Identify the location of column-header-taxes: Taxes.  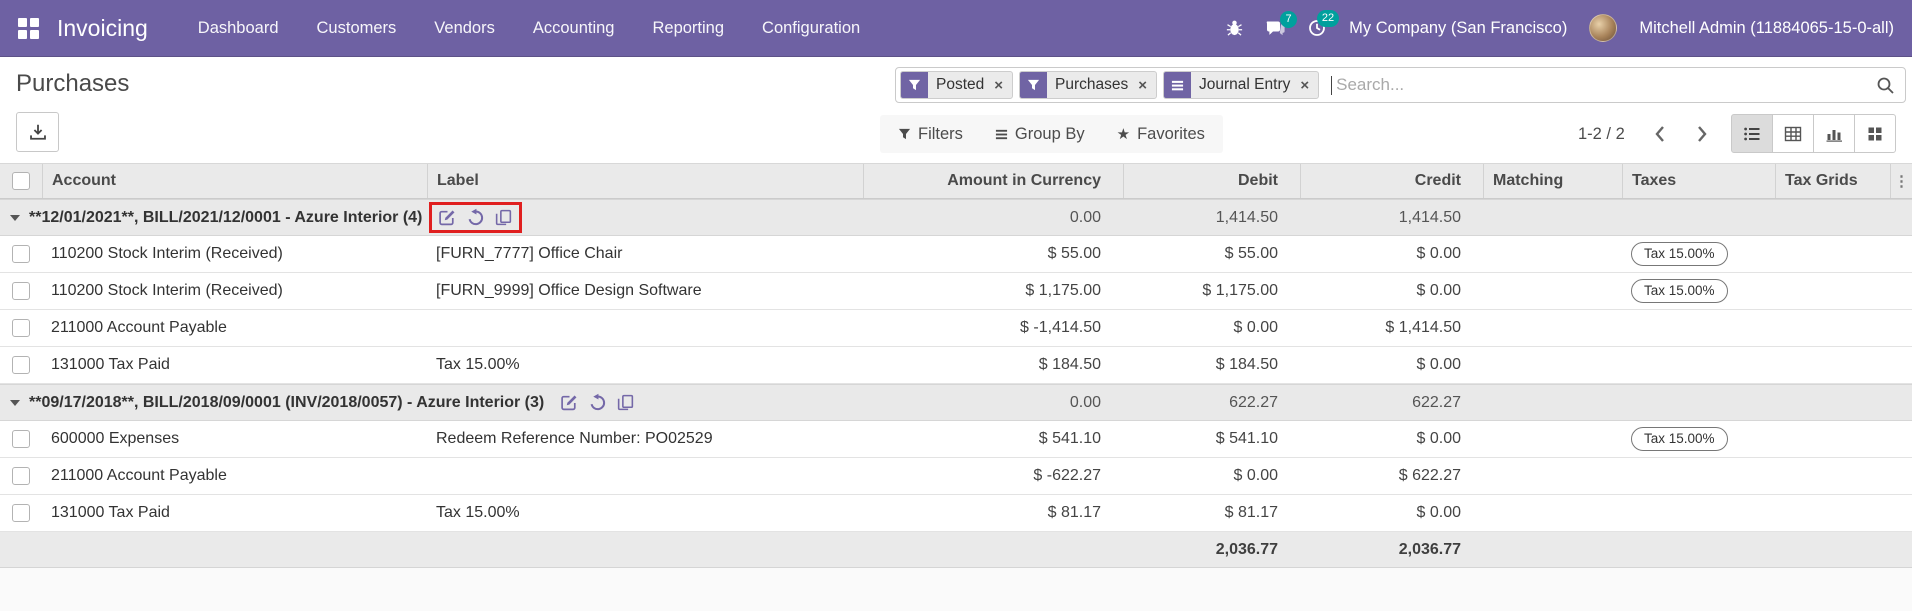
(1698, 181).